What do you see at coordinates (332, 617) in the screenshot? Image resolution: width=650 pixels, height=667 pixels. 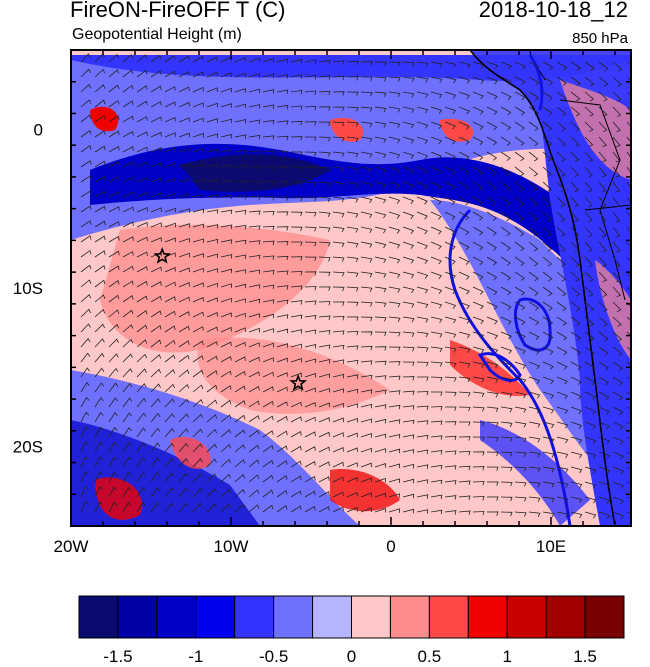 I see `colorbar-swatch` at bounding box center [332, 617].